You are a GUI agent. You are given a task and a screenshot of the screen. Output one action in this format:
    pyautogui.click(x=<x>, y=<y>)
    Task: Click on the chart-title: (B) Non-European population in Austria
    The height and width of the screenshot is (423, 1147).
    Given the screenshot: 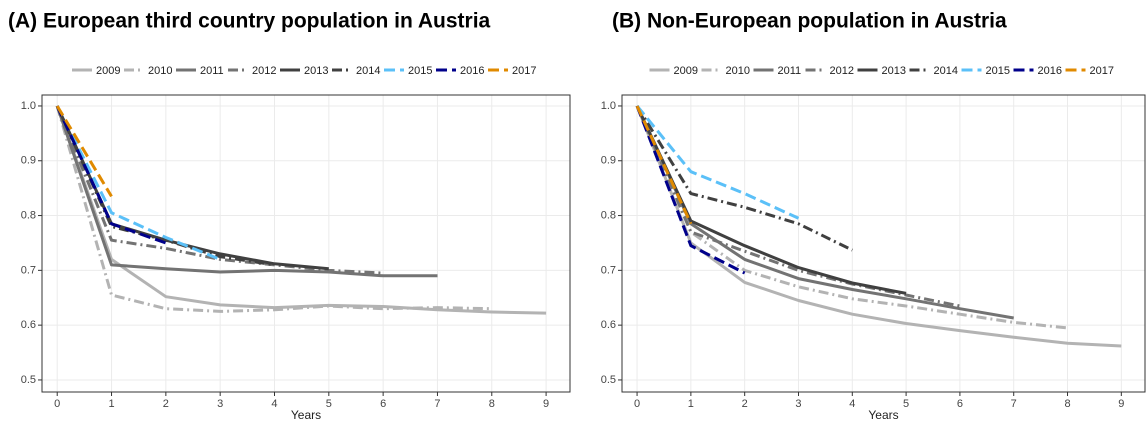 What is the action you would take?
    pyautogui.click(x=809, y=21)
    